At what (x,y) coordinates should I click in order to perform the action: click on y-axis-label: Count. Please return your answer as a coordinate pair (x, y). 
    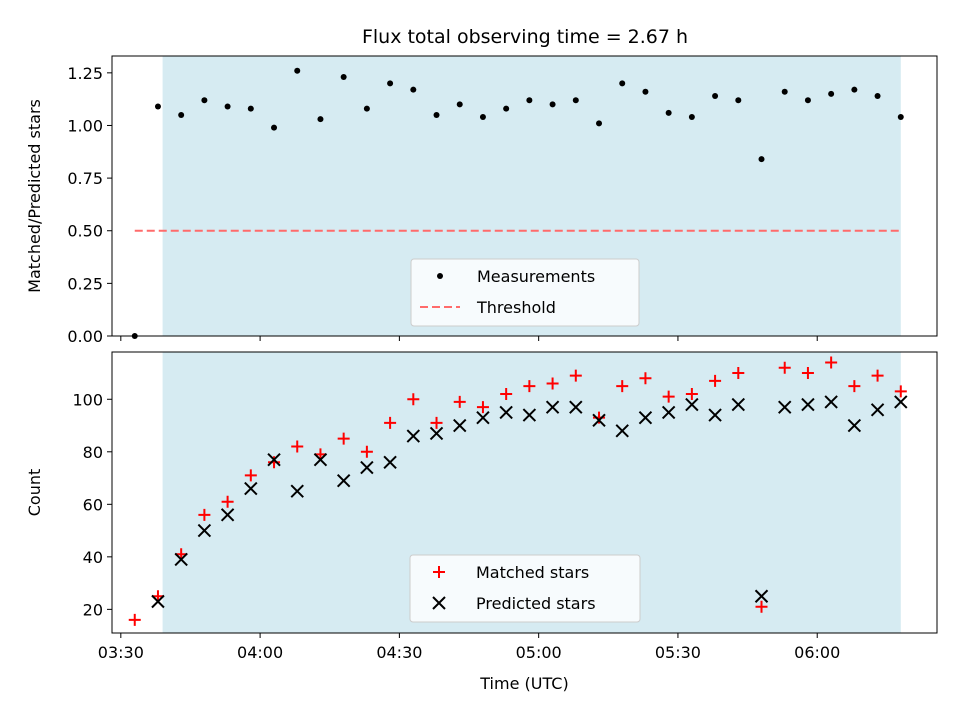
    Looking at the image, I should click on (34, 493).